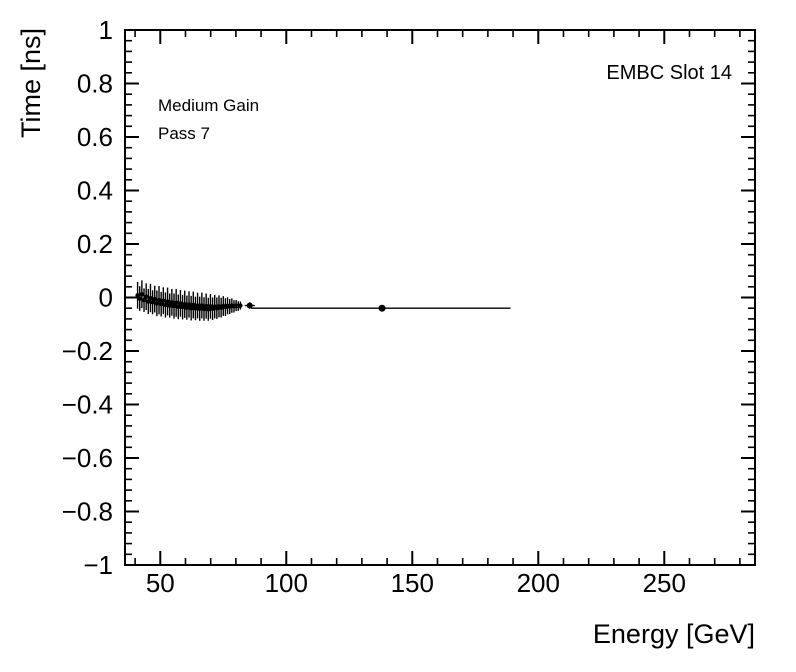 This screenshot has height=672, width=796. What do you see at coordinates (669, 73) in the screenshot?
I see `annotation-embc-slot: EMBC Slot 14` at bounding box center [669, 73].